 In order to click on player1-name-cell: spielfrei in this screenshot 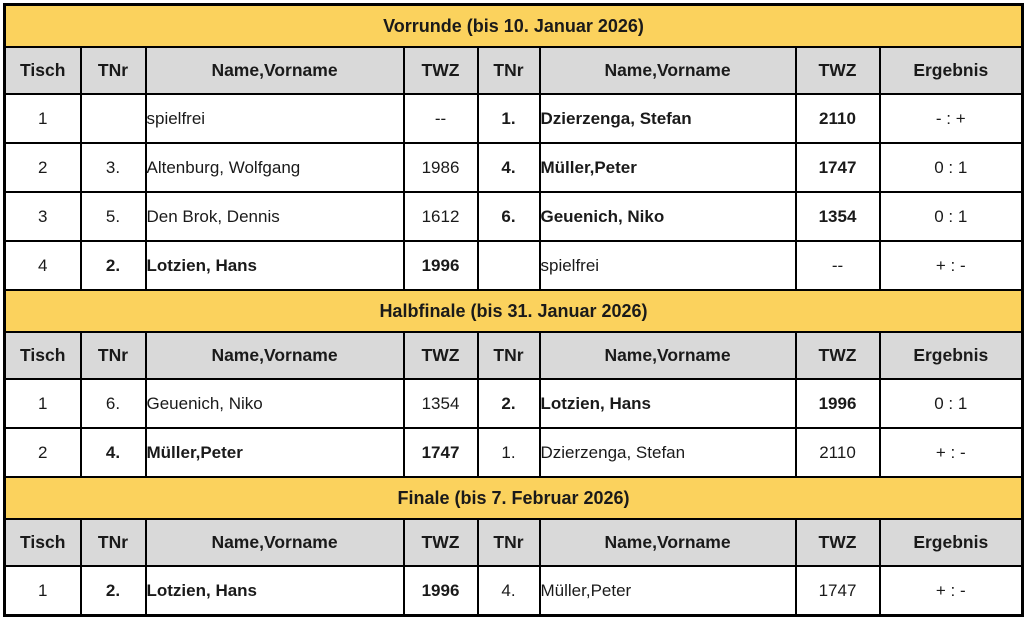, I will do `click(274, 118)`.